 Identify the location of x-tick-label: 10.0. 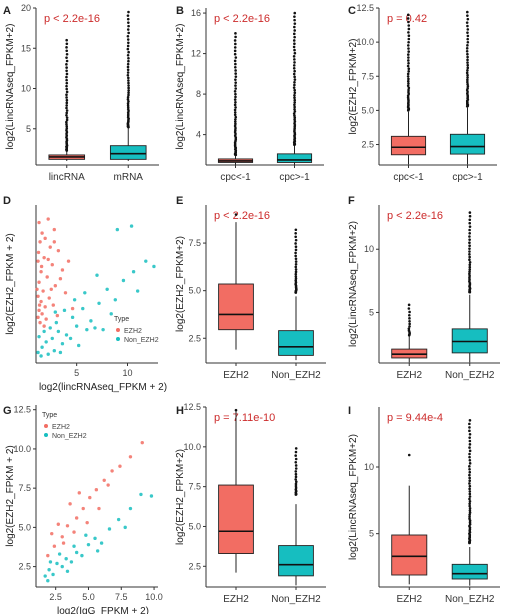
(154, 597).